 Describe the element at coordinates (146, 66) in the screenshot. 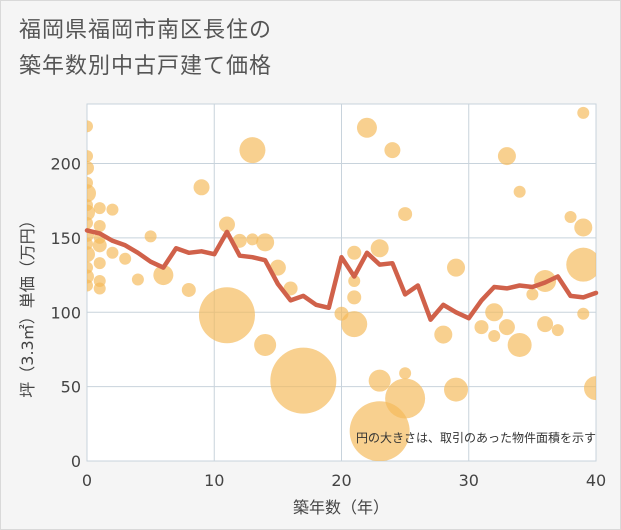

I see `title-line-2: 築年数別中古戸建て価格` at that location.